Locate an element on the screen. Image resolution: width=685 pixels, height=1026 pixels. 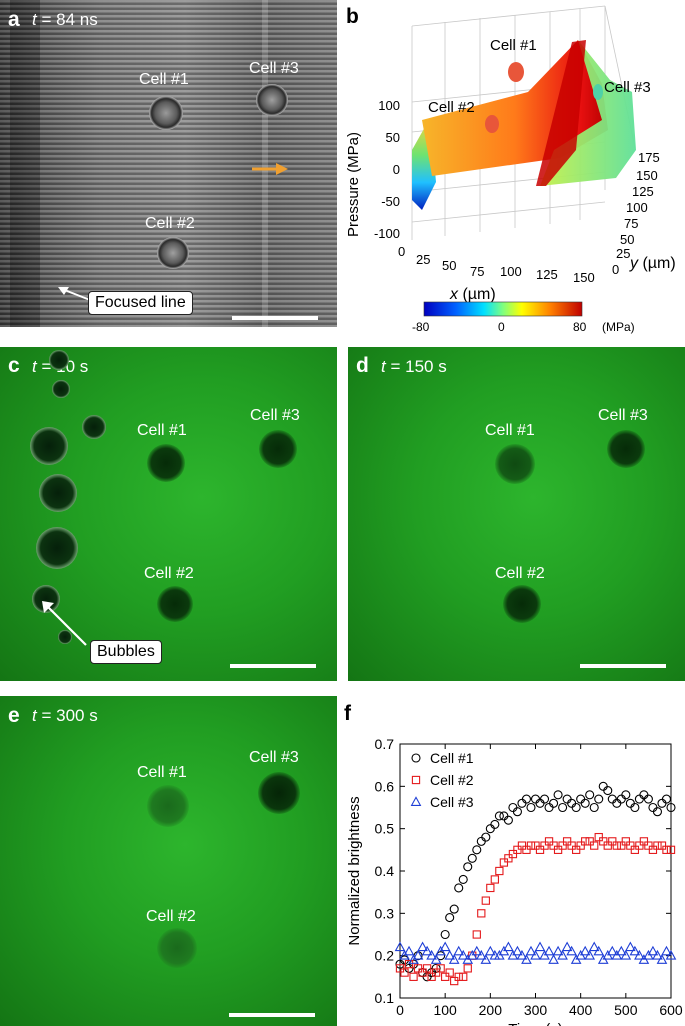
y-tick-label: 0.2 is located at coordinates (385, 956).